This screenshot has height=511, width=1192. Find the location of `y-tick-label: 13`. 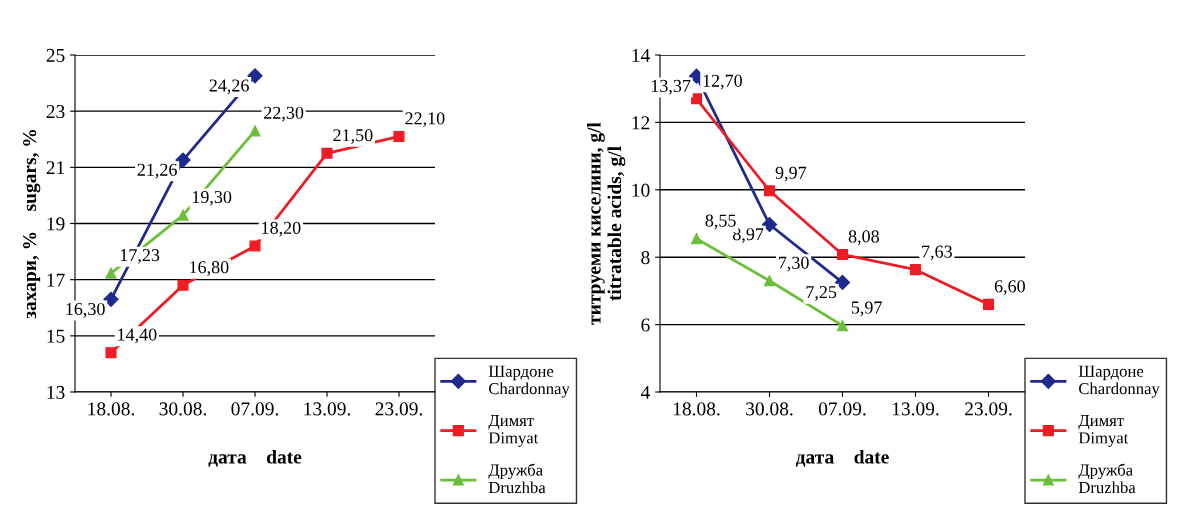

y-tick-label: 13 is located at coordinates (56, 392).